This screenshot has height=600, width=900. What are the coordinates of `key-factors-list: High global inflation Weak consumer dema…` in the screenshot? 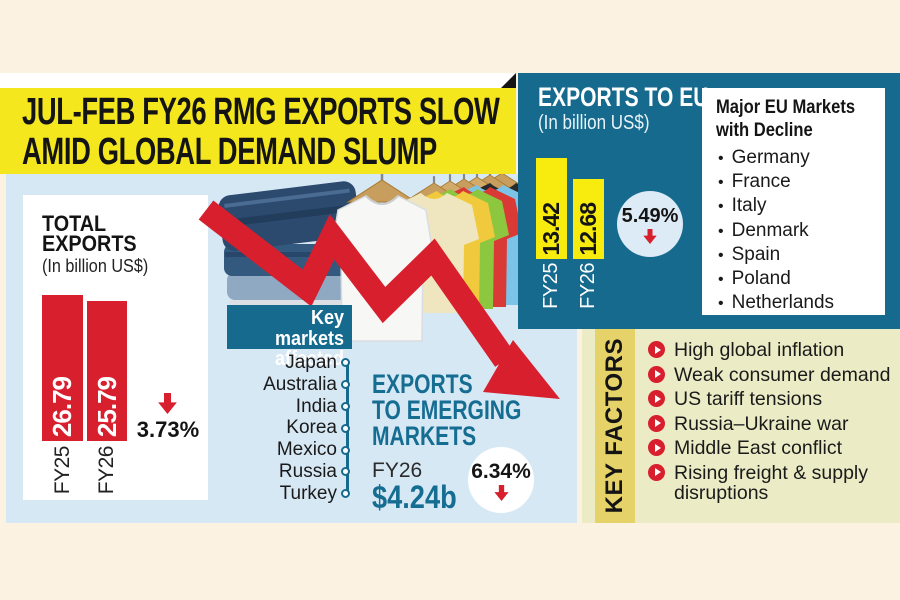 It's located at (772, 424).